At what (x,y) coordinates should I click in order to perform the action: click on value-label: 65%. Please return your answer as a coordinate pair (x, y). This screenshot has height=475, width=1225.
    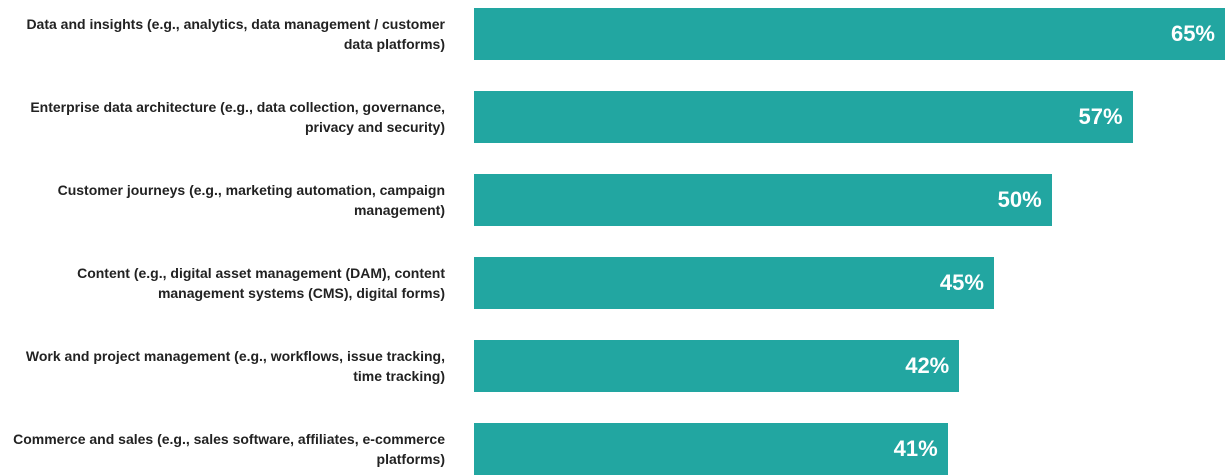
    Looking at the image, I should click on (1192, 33).